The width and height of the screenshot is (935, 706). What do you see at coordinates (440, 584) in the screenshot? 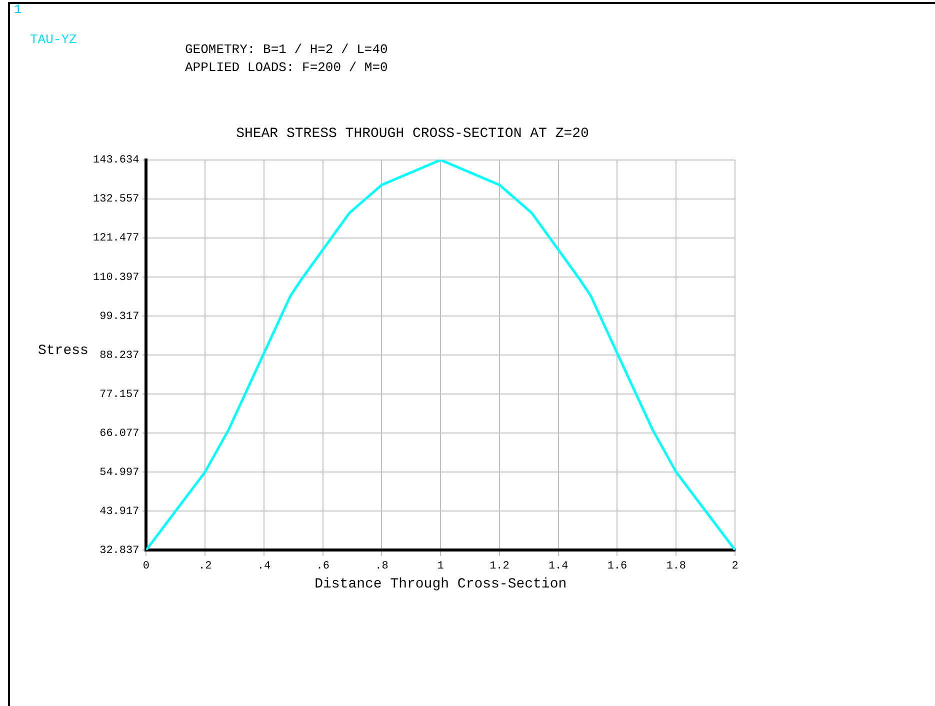
I see `x-axis-title: Distance Through Cross-Section` at bounding box center [440, 584].